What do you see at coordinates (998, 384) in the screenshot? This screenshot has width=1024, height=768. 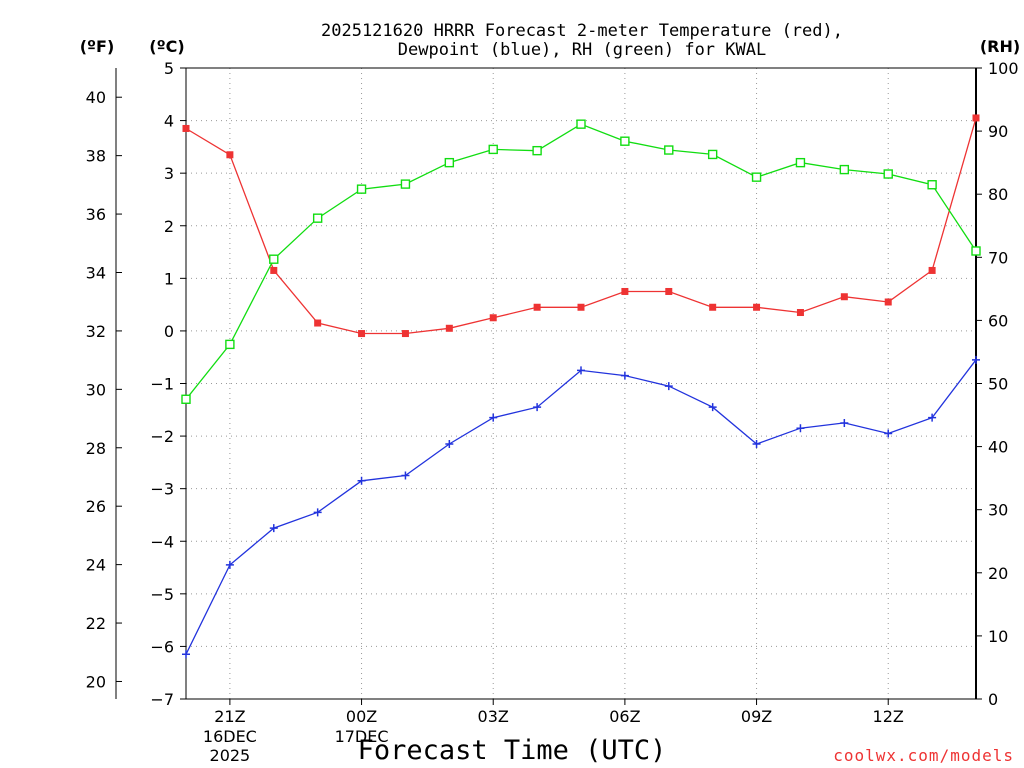 I see `rh-tick-label: 50` at bounding box center [998, 384].